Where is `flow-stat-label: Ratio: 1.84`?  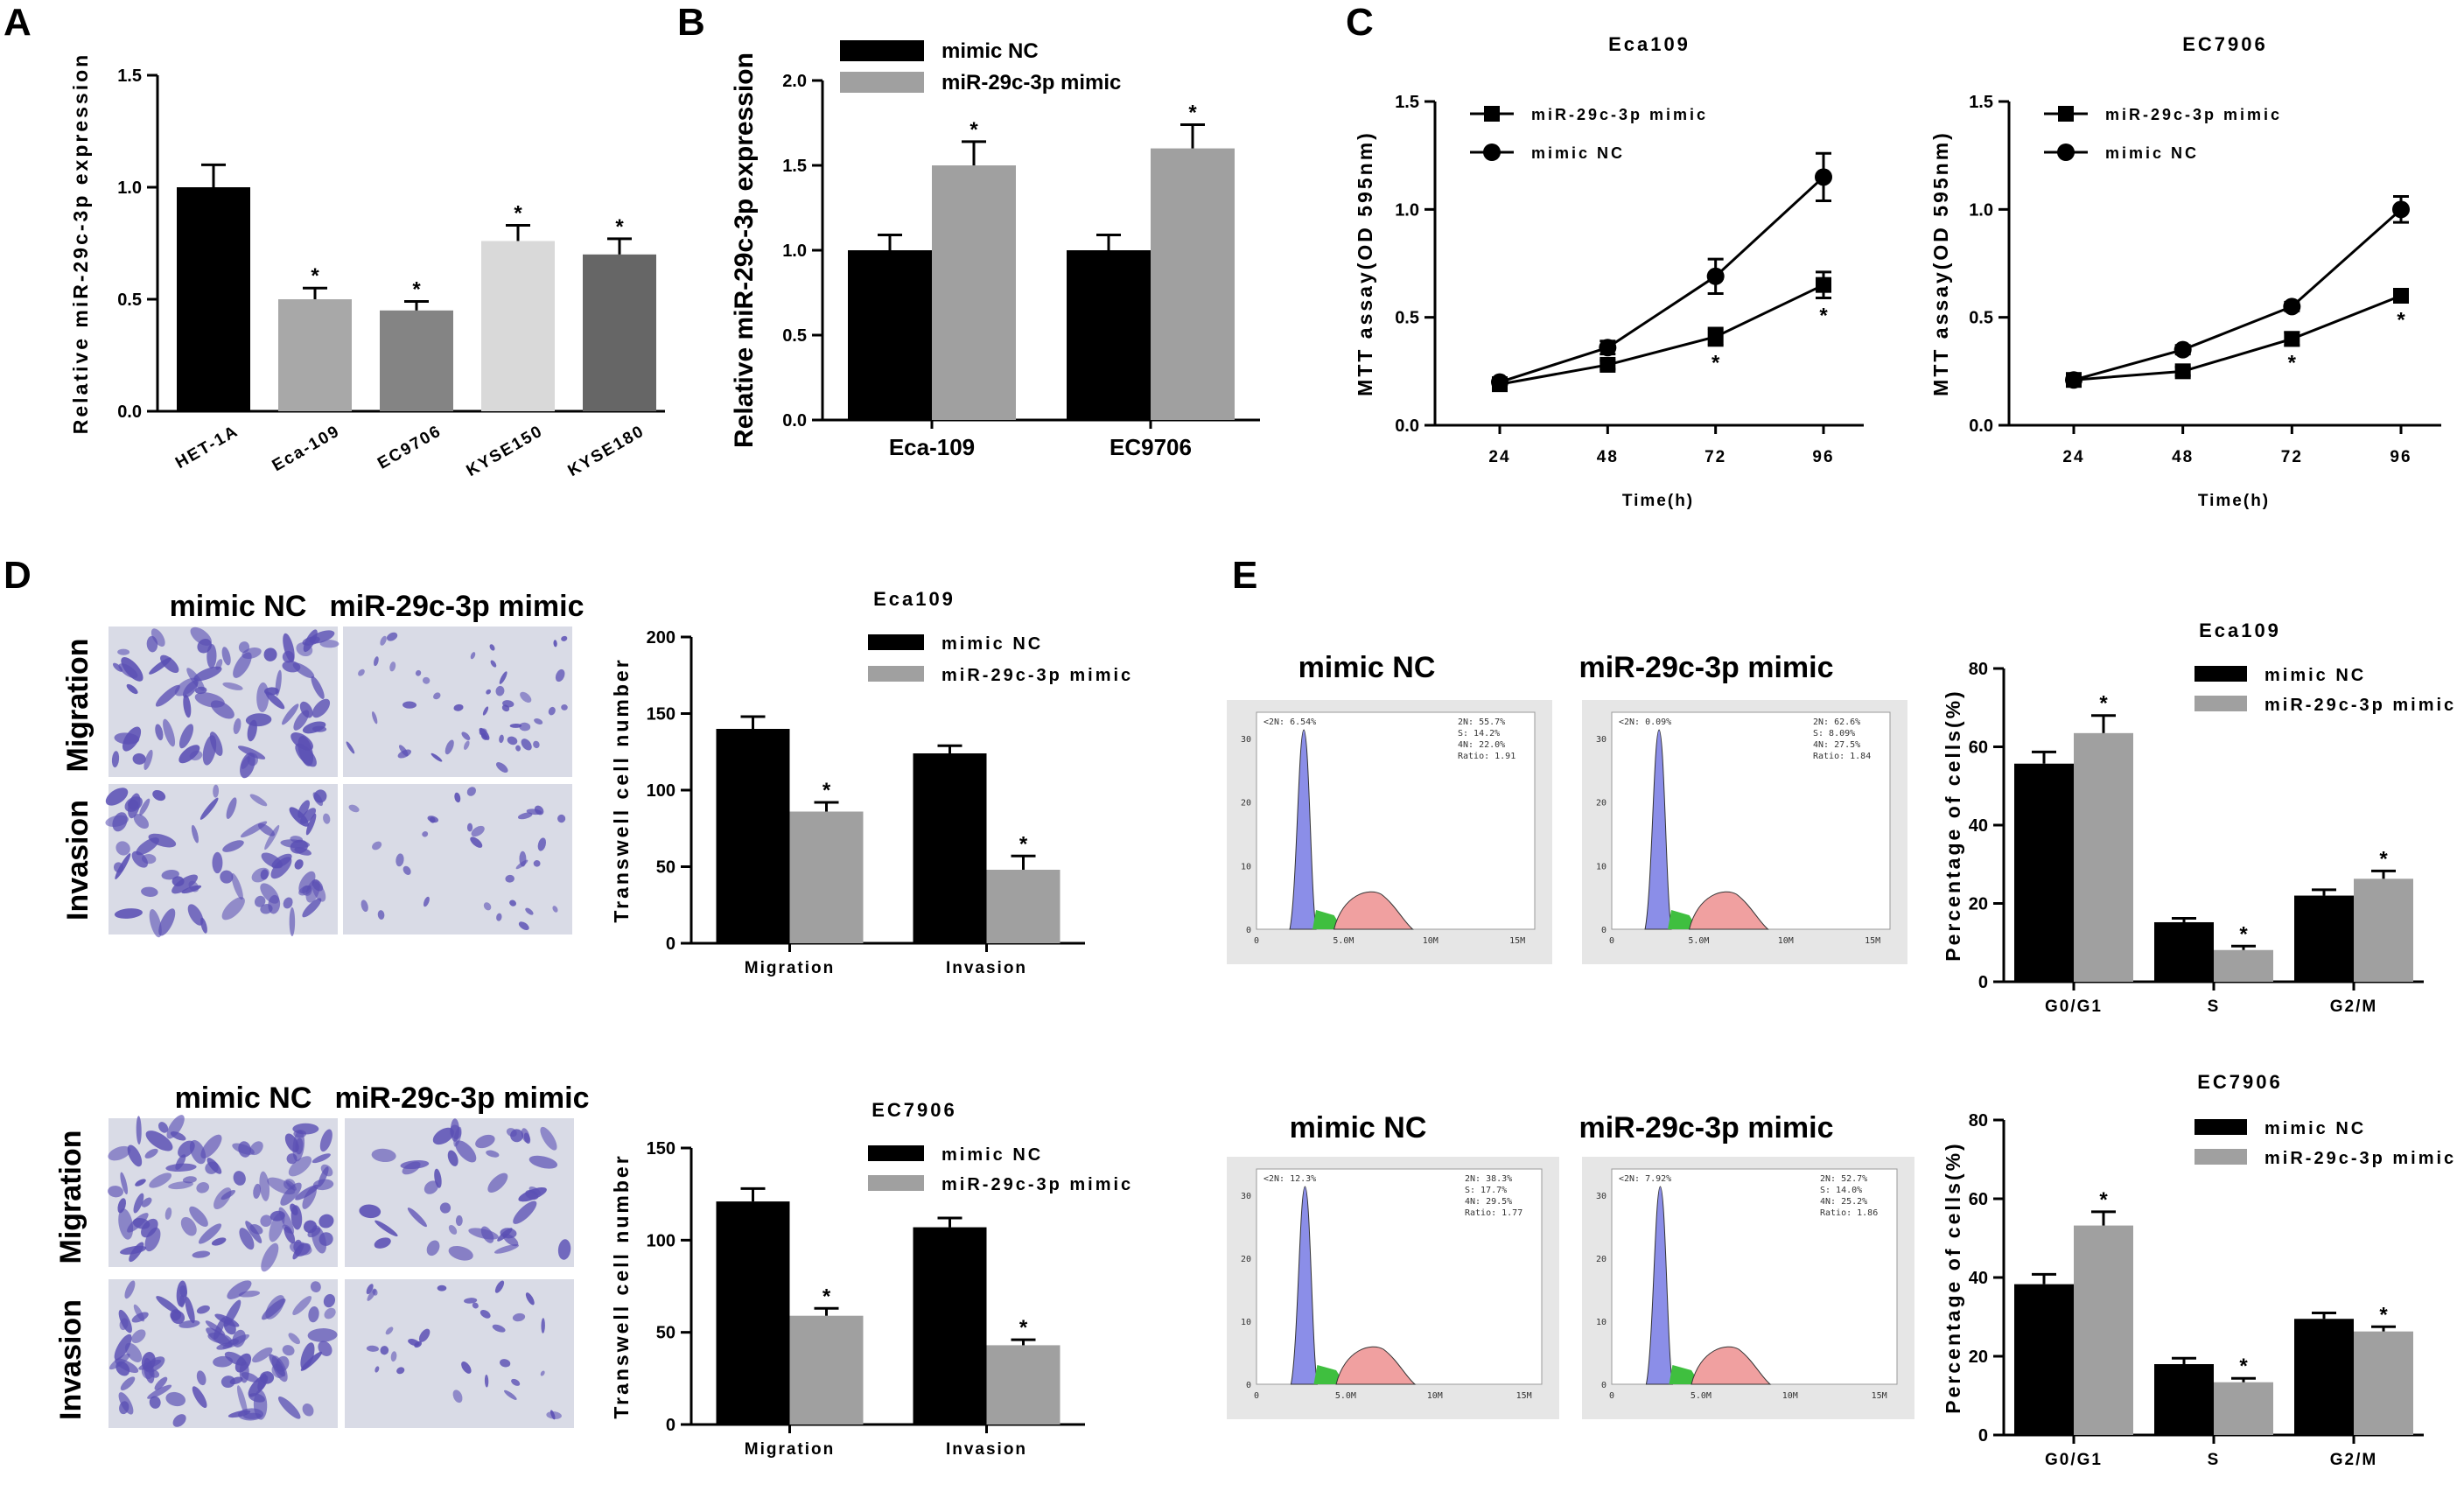
flow-stat-label: Ratio: 1.84 is located at coordinates (1842, 756).